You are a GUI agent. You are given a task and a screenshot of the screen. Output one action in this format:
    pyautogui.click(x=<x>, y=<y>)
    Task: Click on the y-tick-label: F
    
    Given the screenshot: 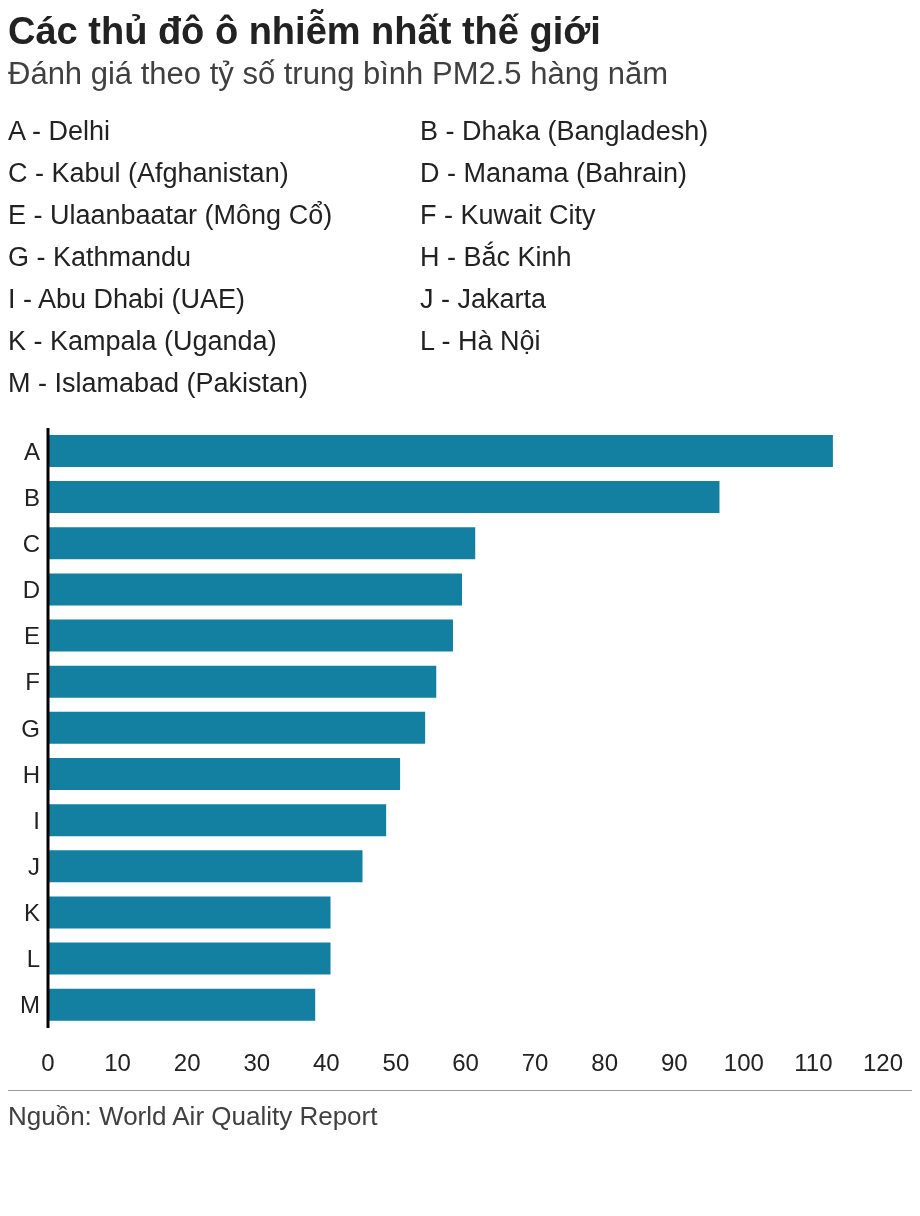 What is the action you would take?
    pyautogui.click(x=32, y=682)
    